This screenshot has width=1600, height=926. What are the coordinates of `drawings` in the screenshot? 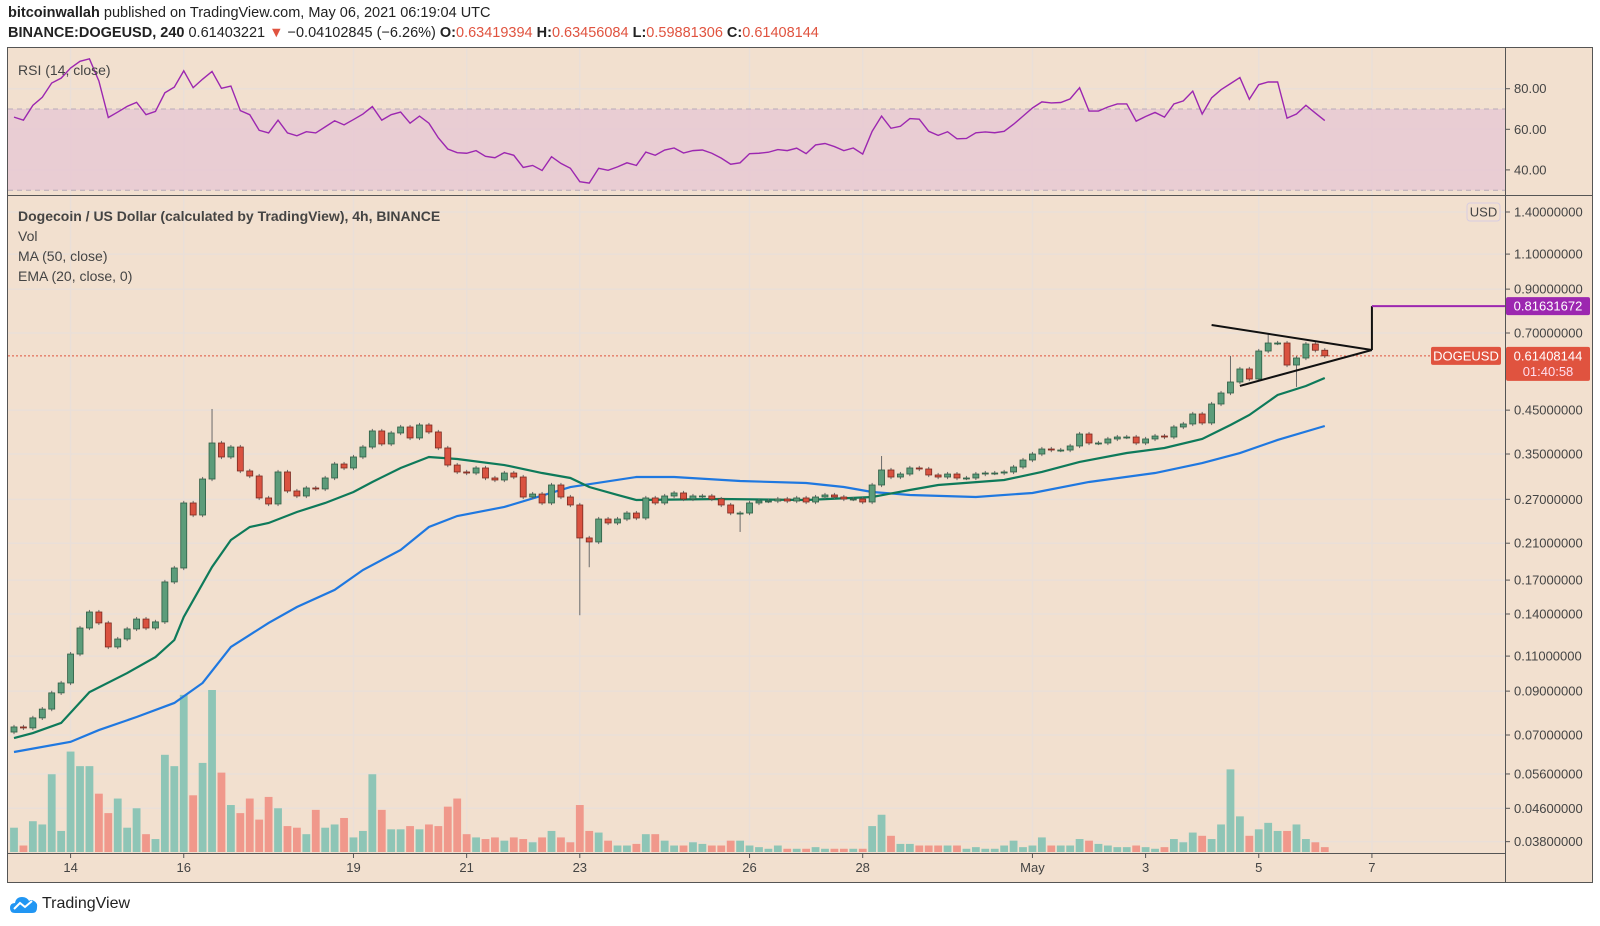 It's located at (1358, 346).